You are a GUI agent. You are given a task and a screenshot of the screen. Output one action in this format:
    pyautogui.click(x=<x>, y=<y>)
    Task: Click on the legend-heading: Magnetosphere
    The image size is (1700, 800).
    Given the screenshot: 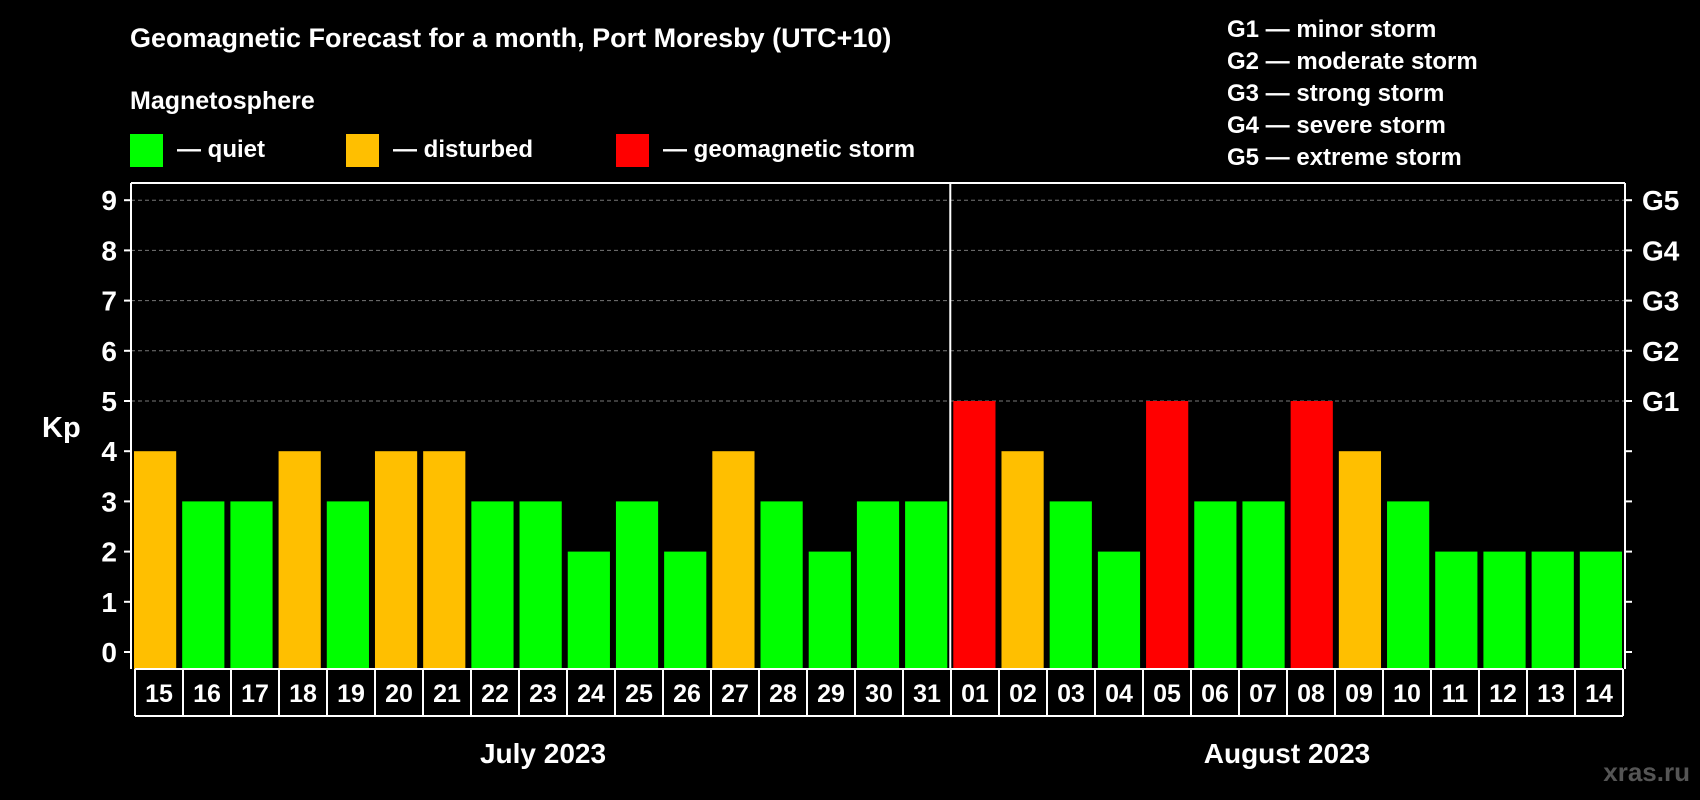 What is the action you would take?
    pyautogui.click(x=222, y=101)
    